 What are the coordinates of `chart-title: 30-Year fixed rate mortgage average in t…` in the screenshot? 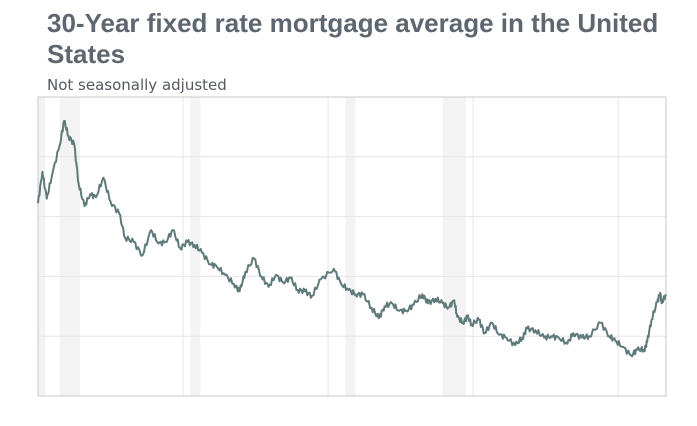 It's located at (353, 38).